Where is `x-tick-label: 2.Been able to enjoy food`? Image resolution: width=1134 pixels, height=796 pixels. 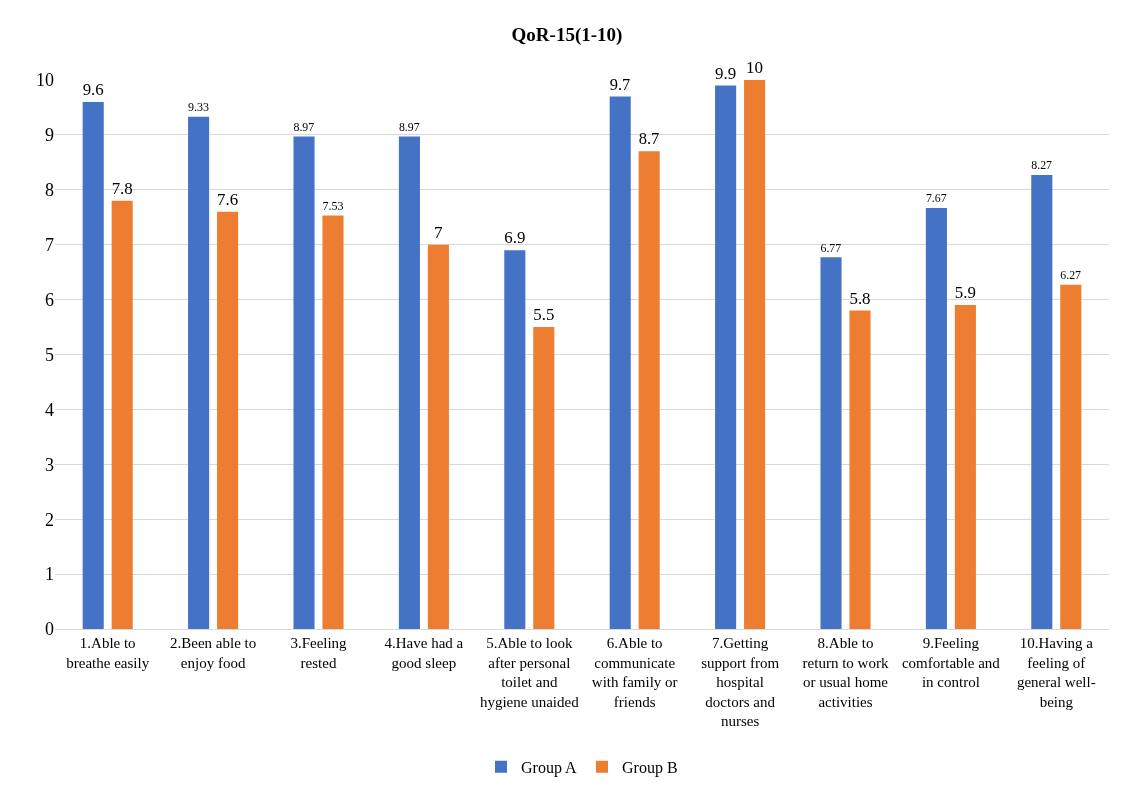
x-tick-label: 2.Been able to enjoy food is located at coordinates (213, 653).